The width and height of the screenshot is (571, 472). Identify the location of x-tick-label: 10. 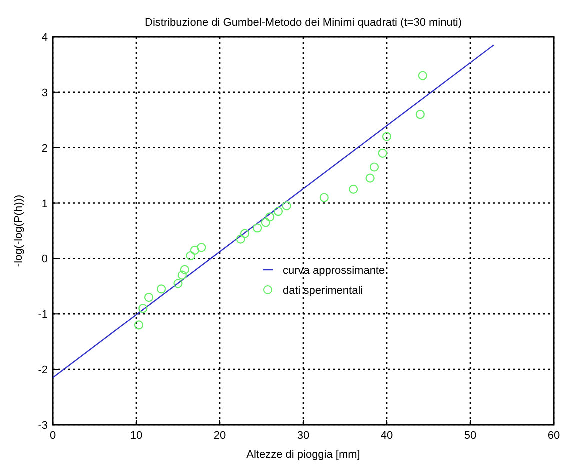
(136, 436).